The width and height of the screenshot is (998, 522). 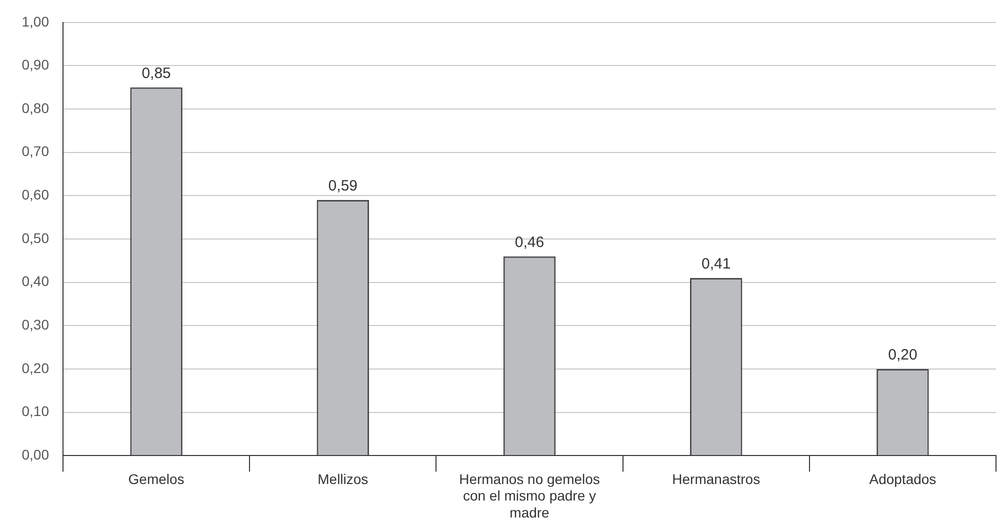 I want to click on y-tick-label: 0,00, so click(x=36, y=454).